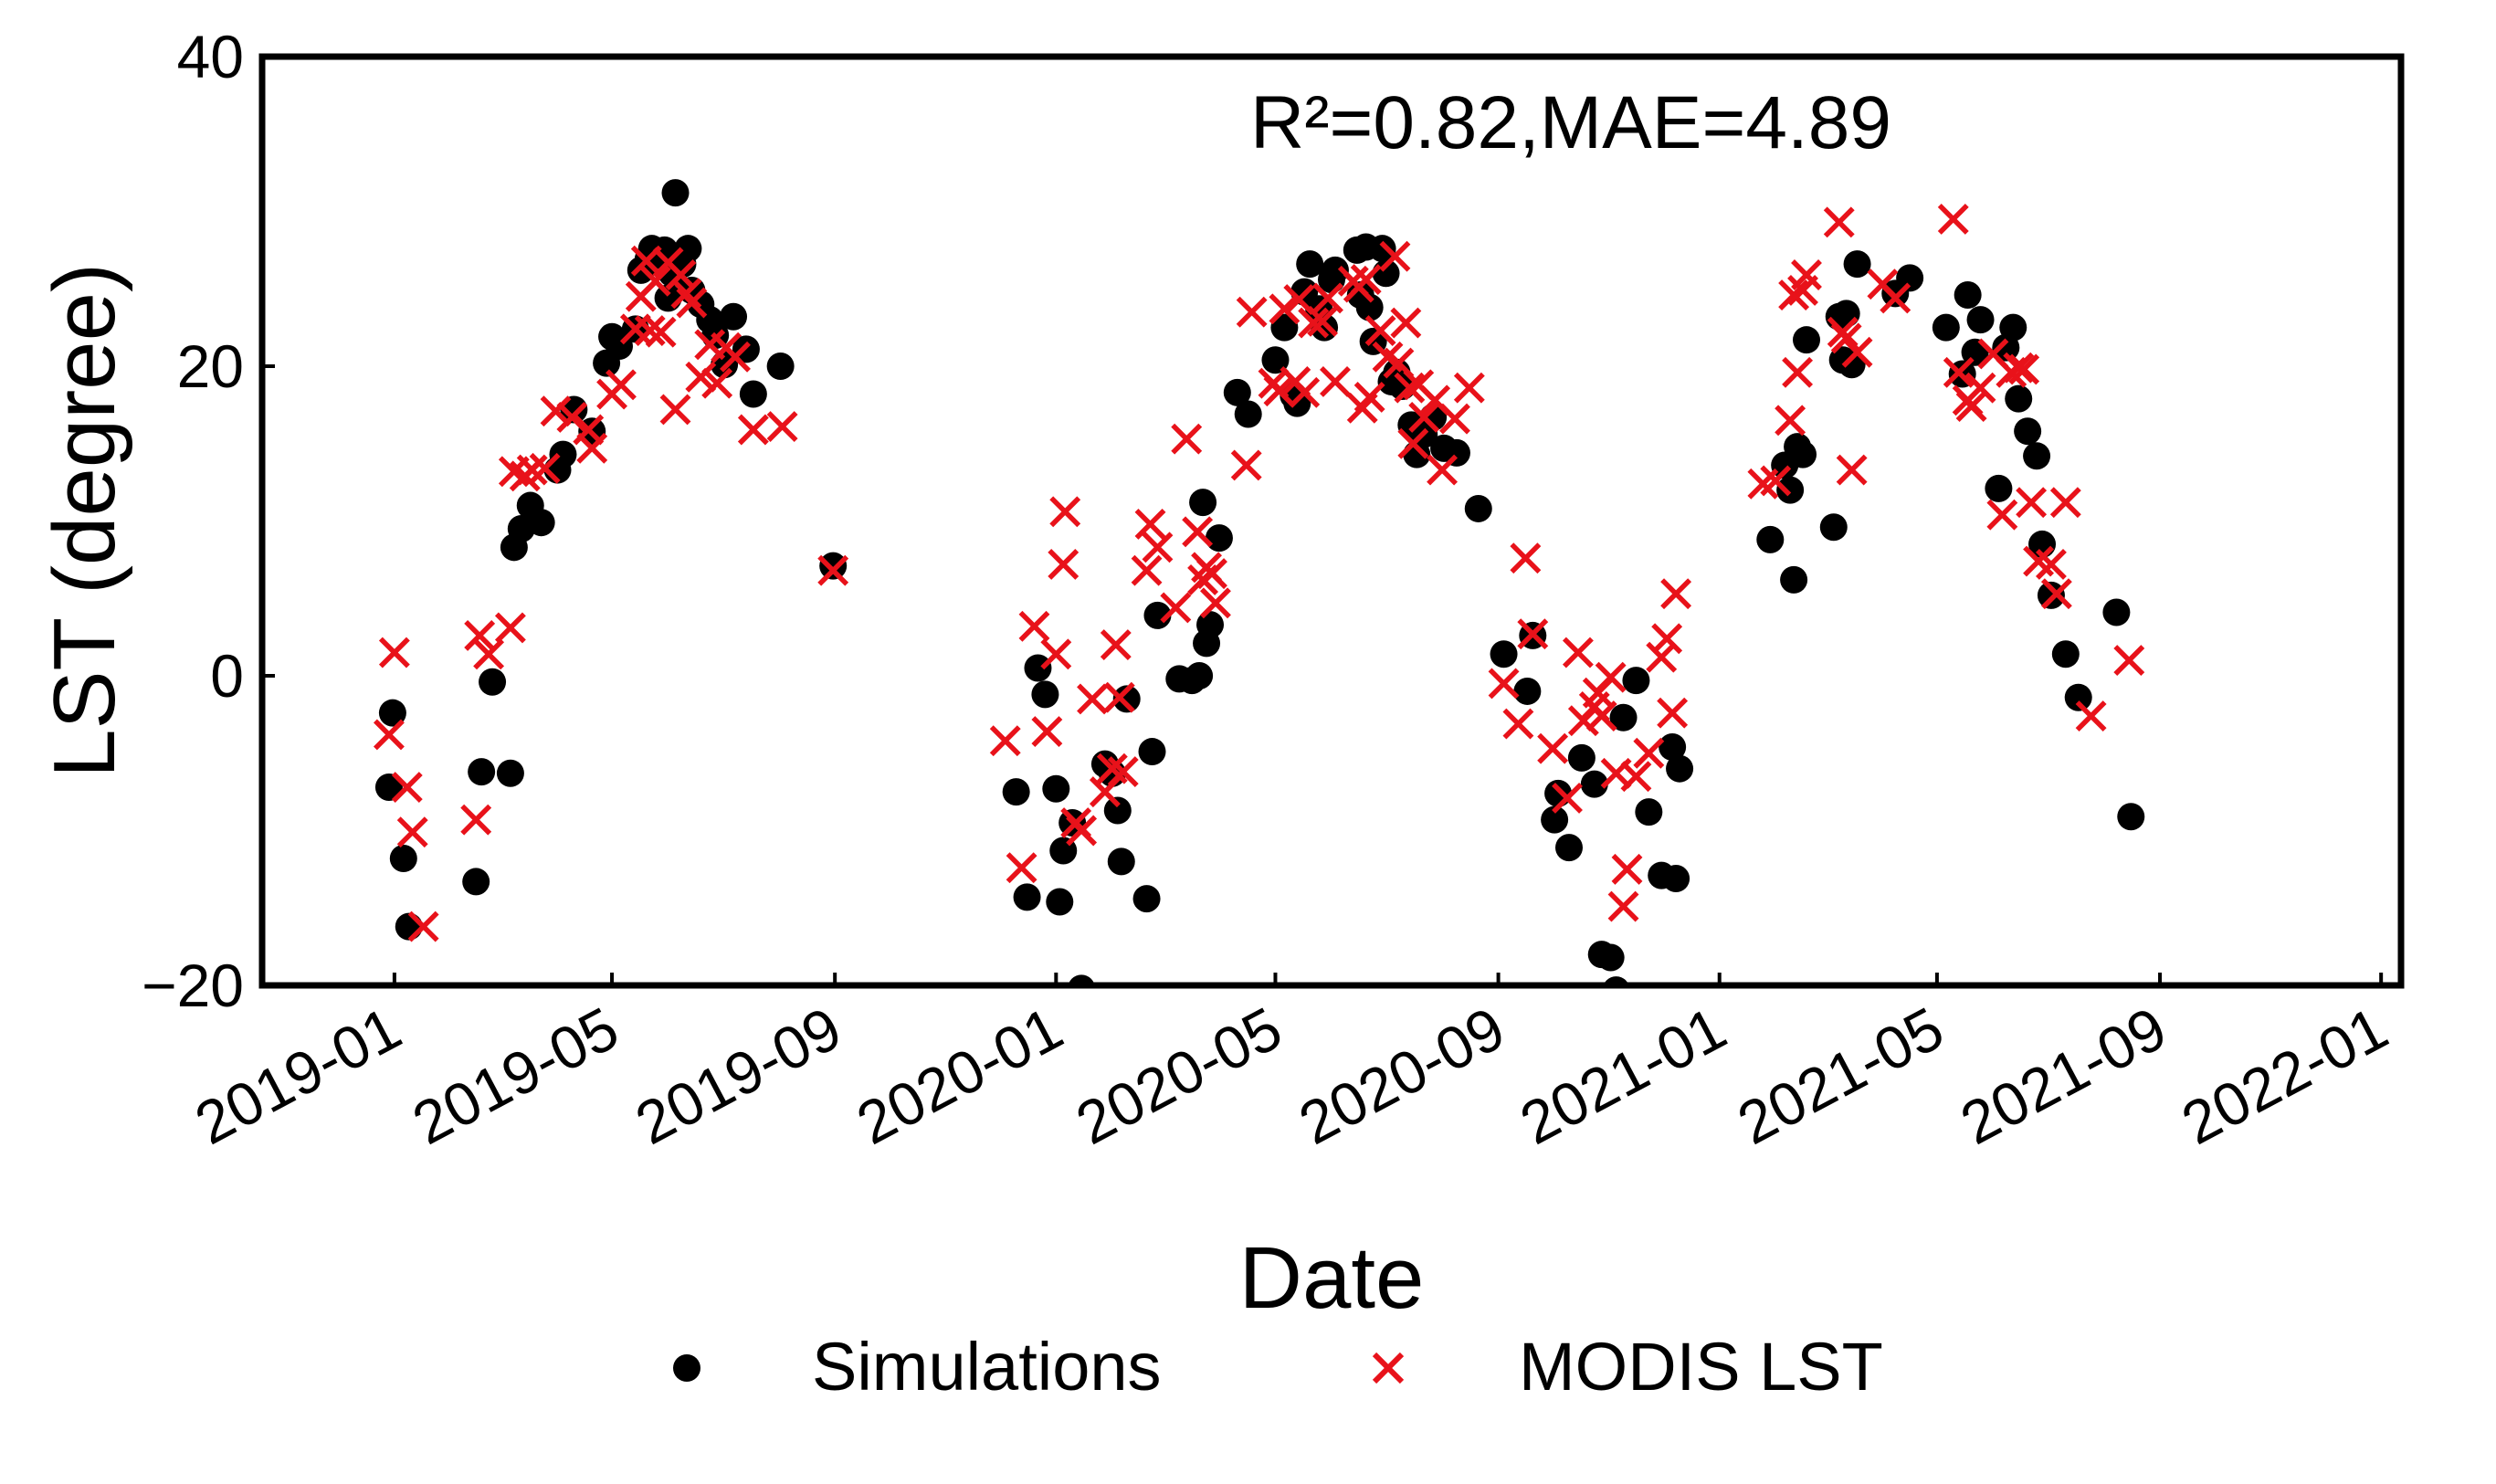 The height and width of the screenshot is (1484, 2496). What do you see at coordinates (211, 56) in the screenshot?
I see `y-tick-label: 40` at bounding box center [211, 56].